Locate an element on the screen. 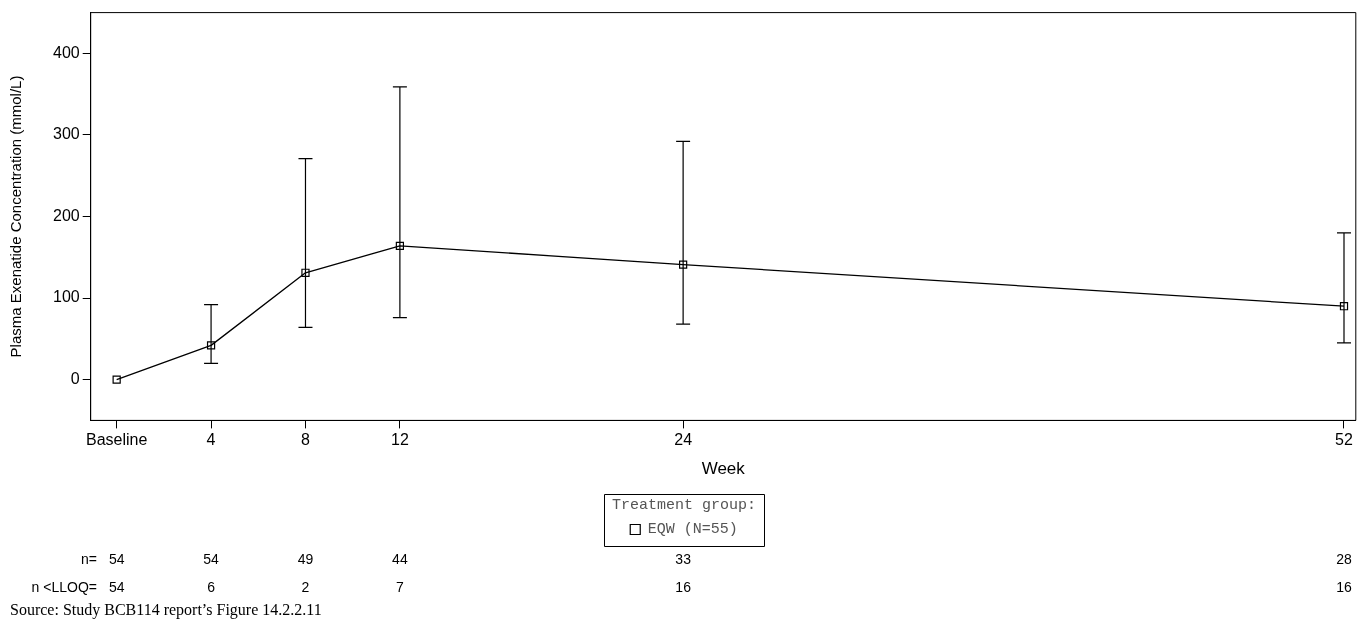 The height and width of the screenshot is (621, 1362). x-axis-title: Week is located at coordinates (723, 469).